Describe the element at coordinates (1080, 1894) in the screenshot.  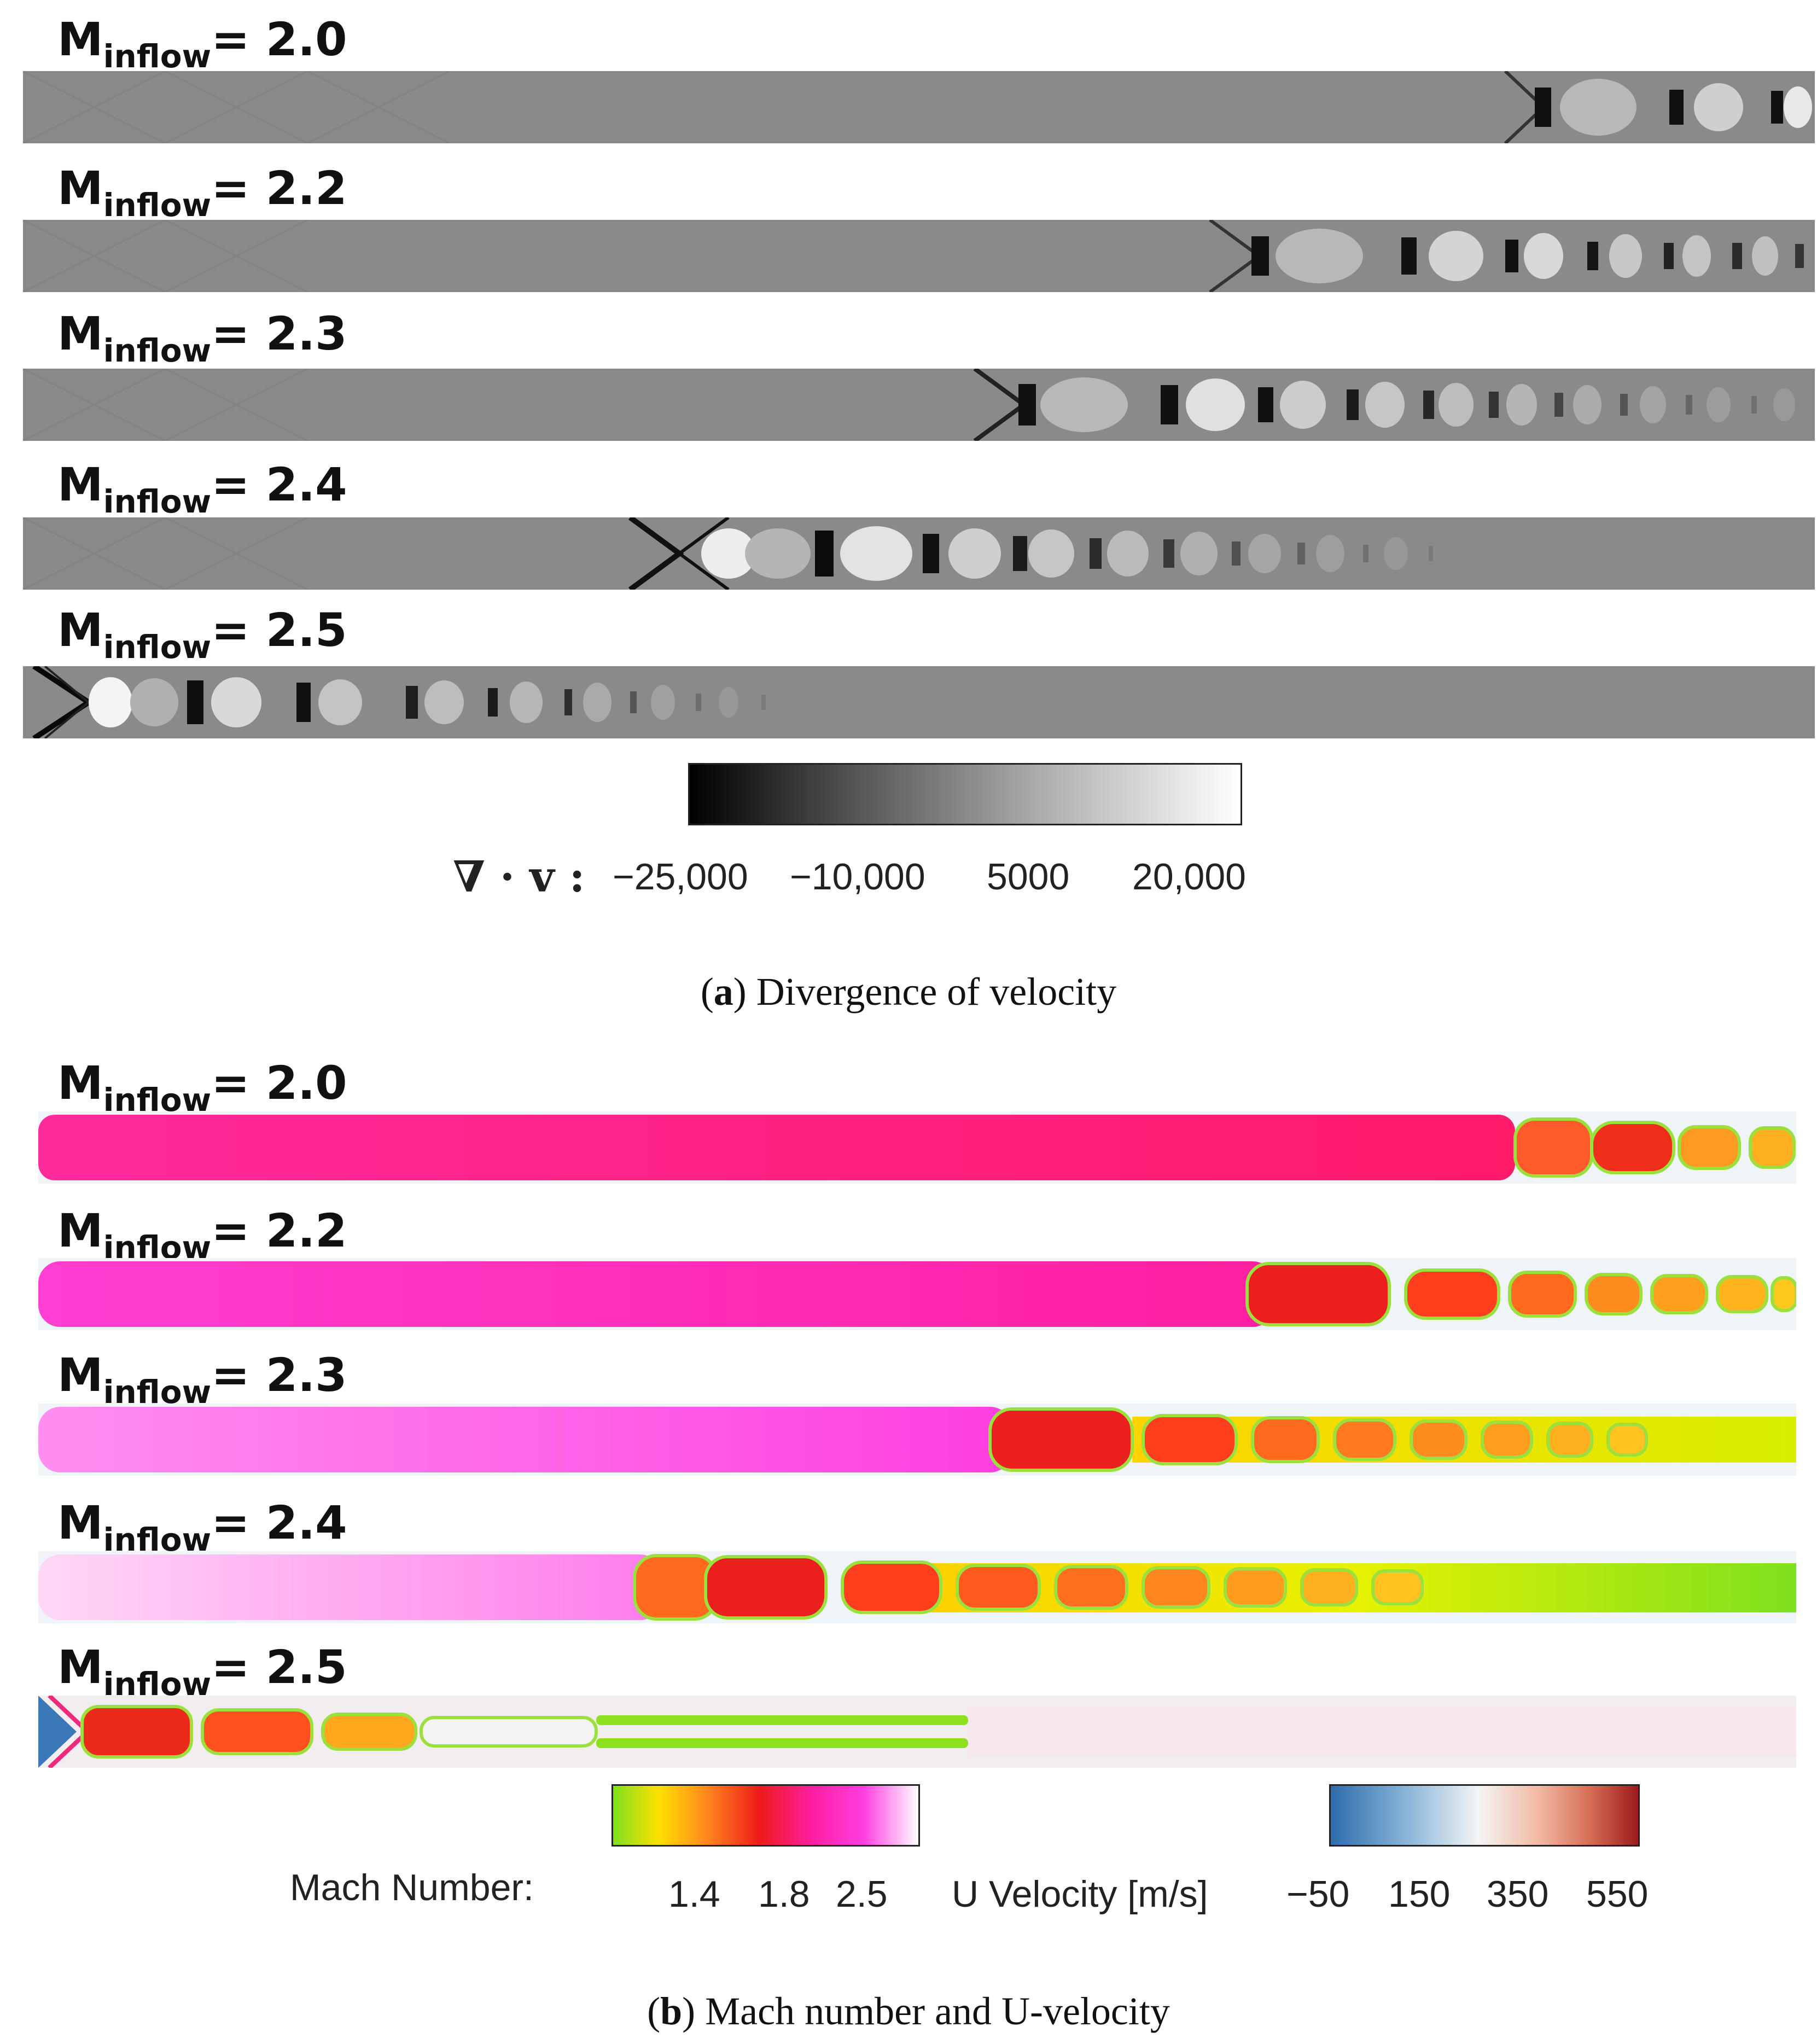
I see `u-velocity-label: U Velocity [m/s]` at that location.